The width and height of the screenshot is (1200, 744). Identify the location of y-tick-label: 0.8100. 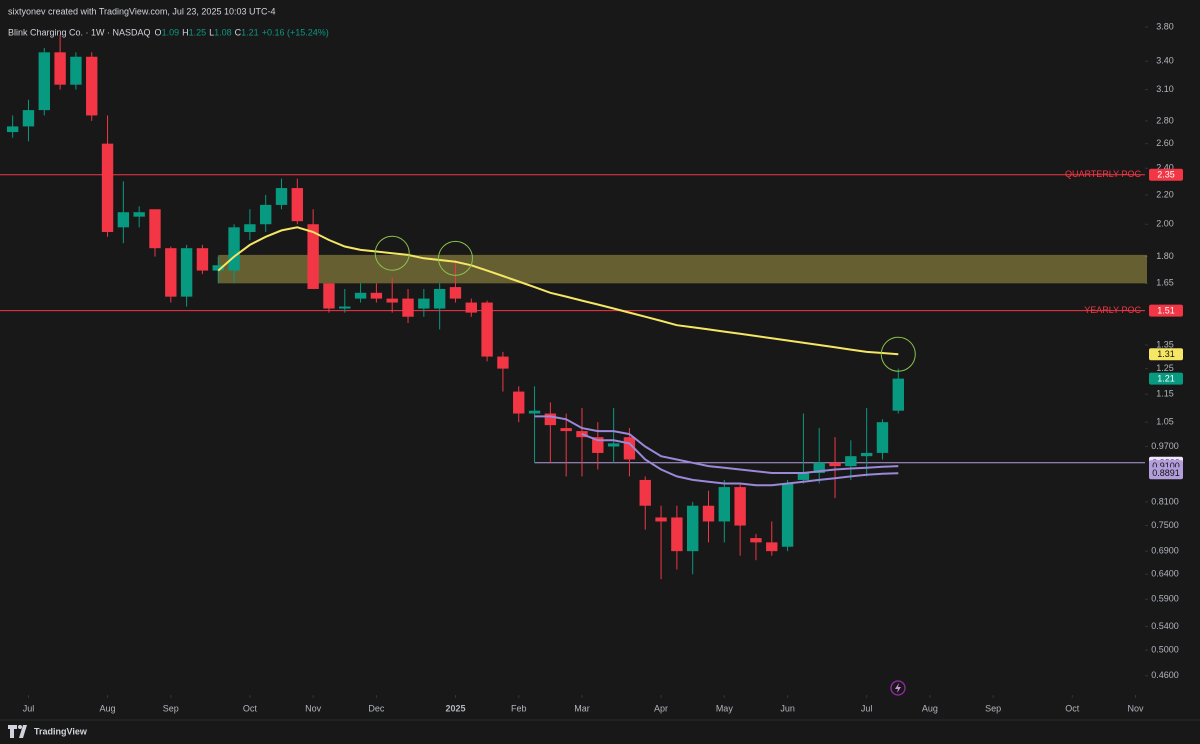
(1165, 501).